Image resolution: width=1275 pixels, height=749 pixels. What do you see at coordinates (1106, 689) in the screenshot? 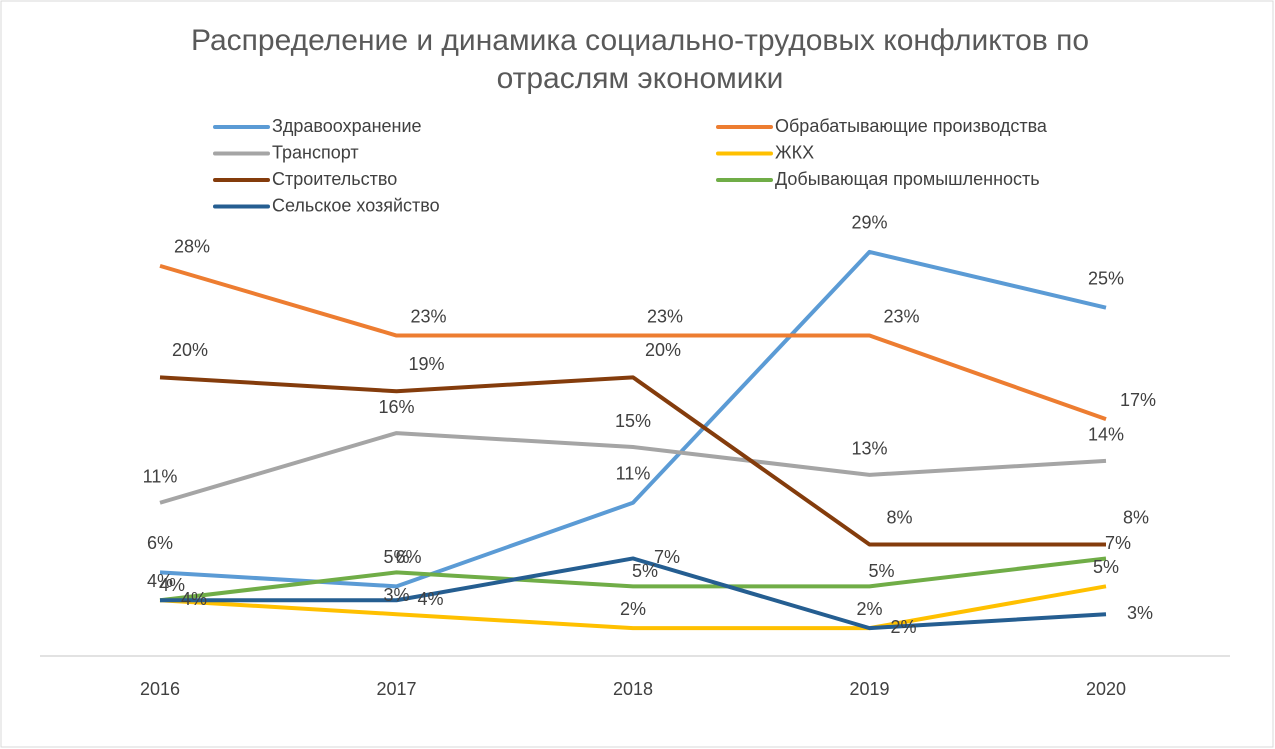
I see `x-tick-label: 2020` at bounding box center [1106, 689].